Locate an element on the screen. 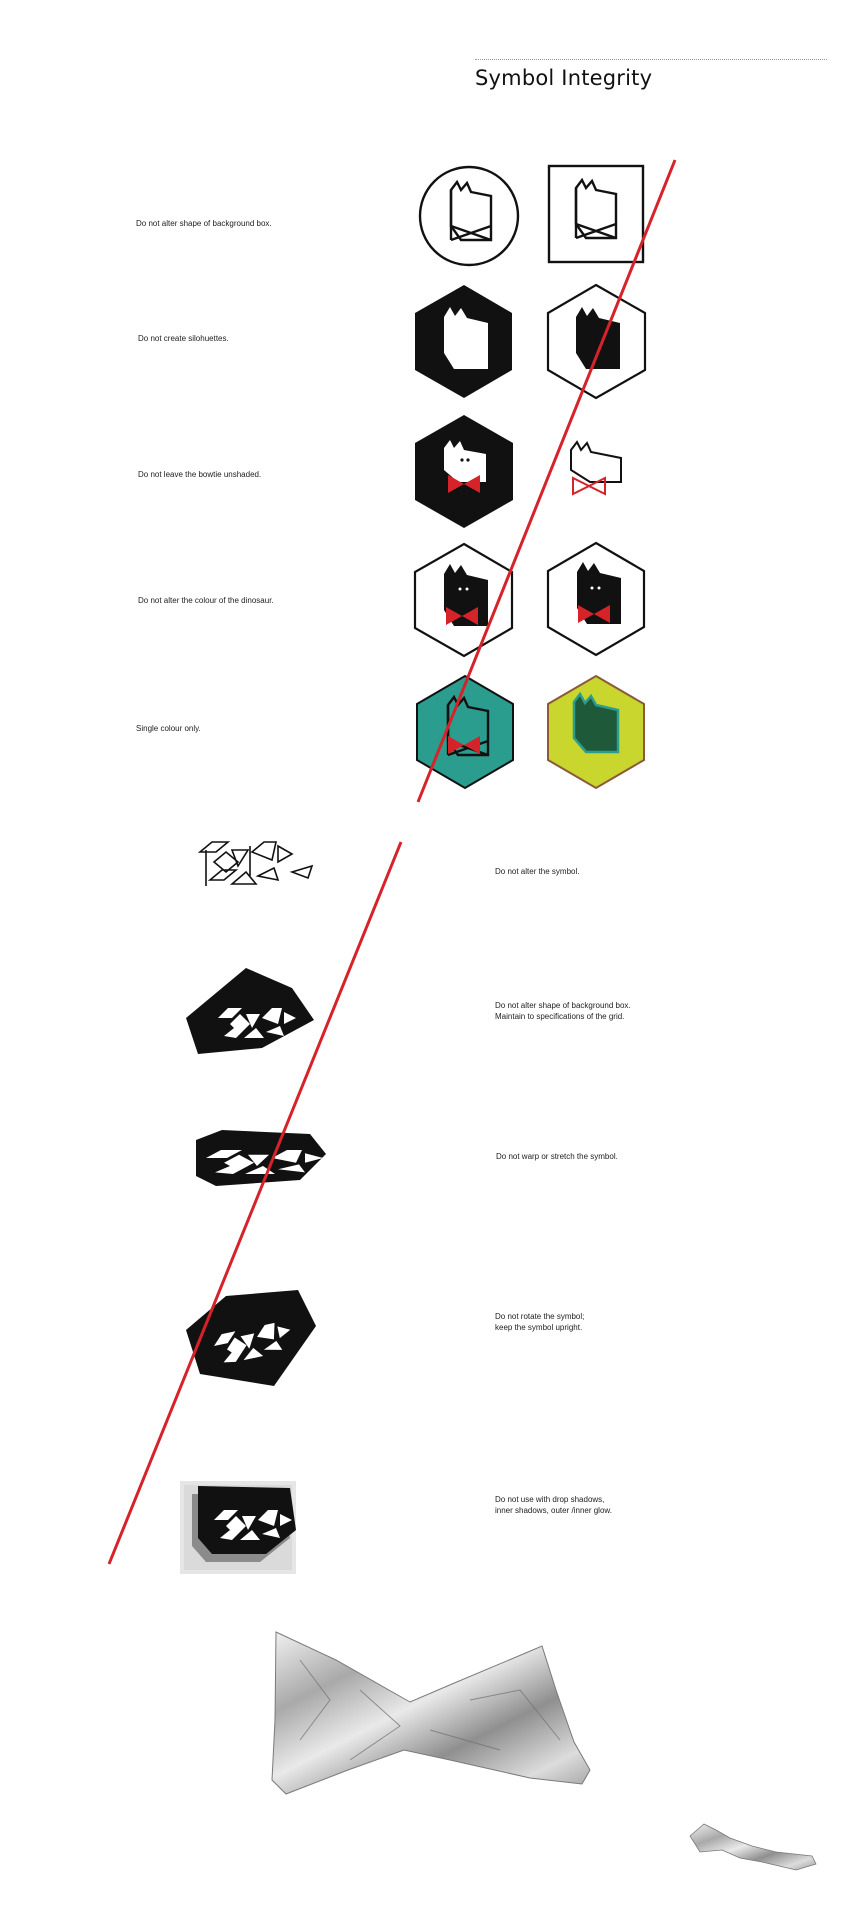  hex-teal-correct is located at coordinates (465, 732).